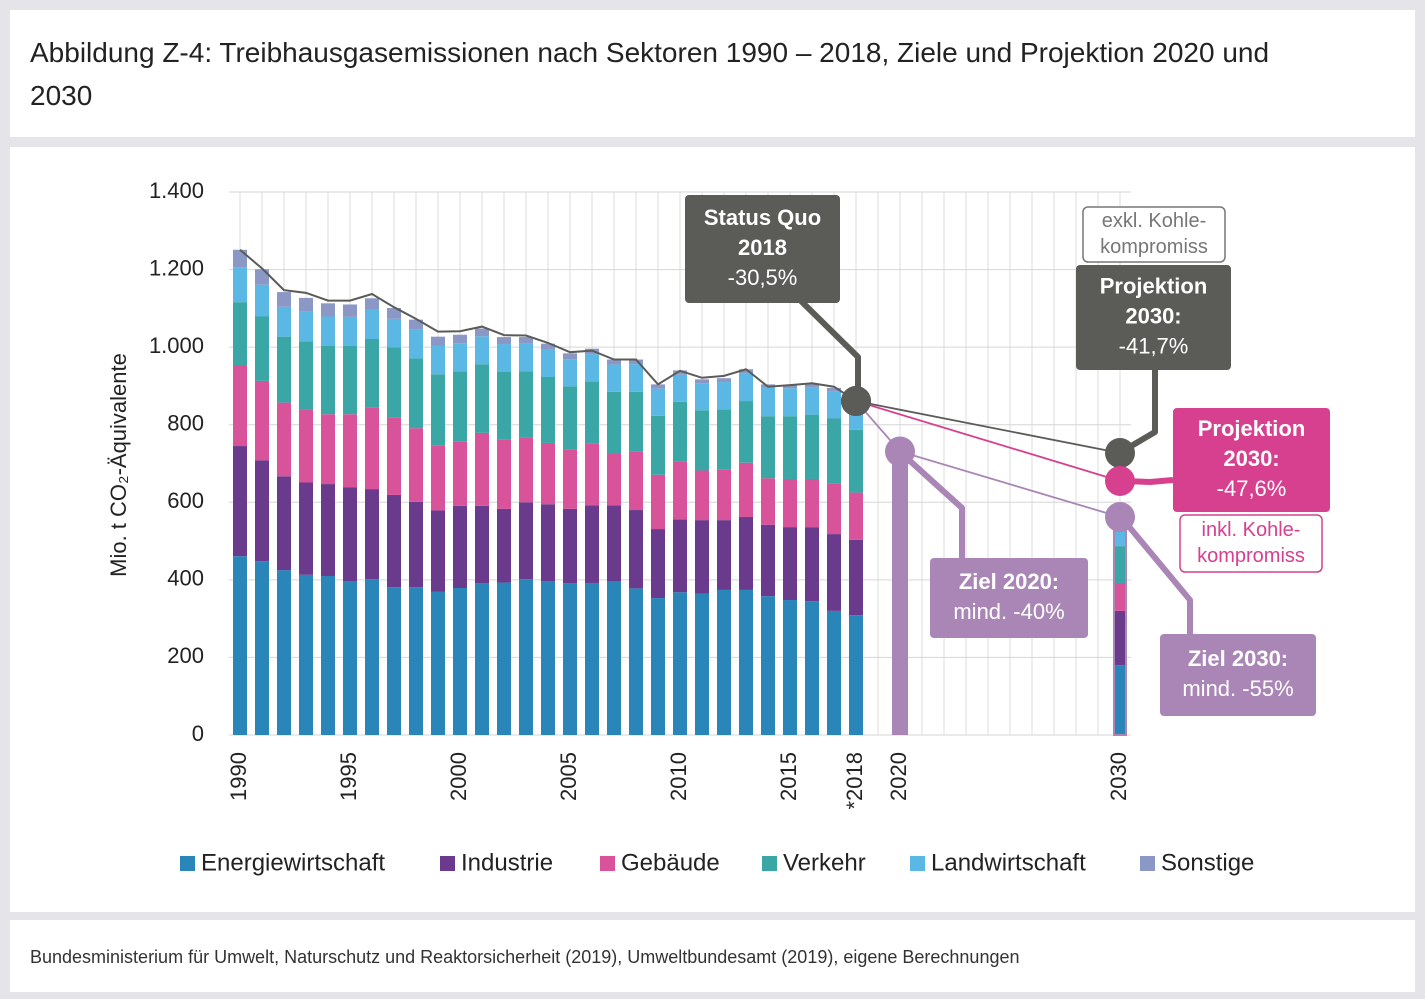  Describe the element at coordinates (763, 277) in the screenshot. I see `annotation-text: -30,5%` at that location.